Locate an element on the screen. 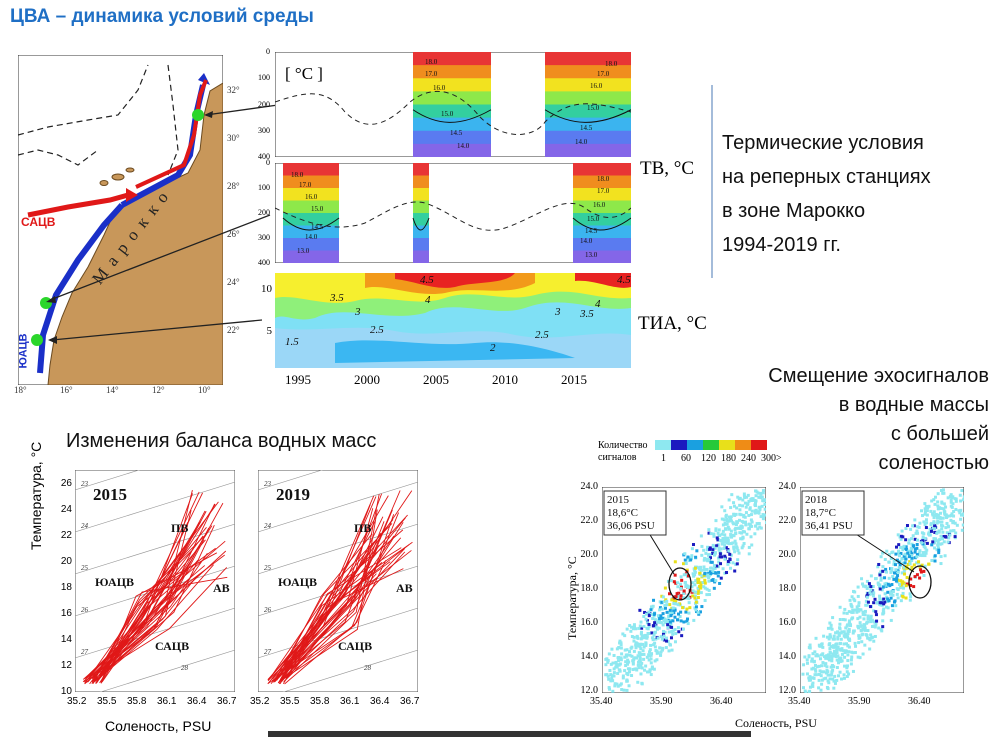 Image resolution: width=991 pixels, height=737 pixels. tia-contour-label: 3.5 is located at coordinates (586, 314).